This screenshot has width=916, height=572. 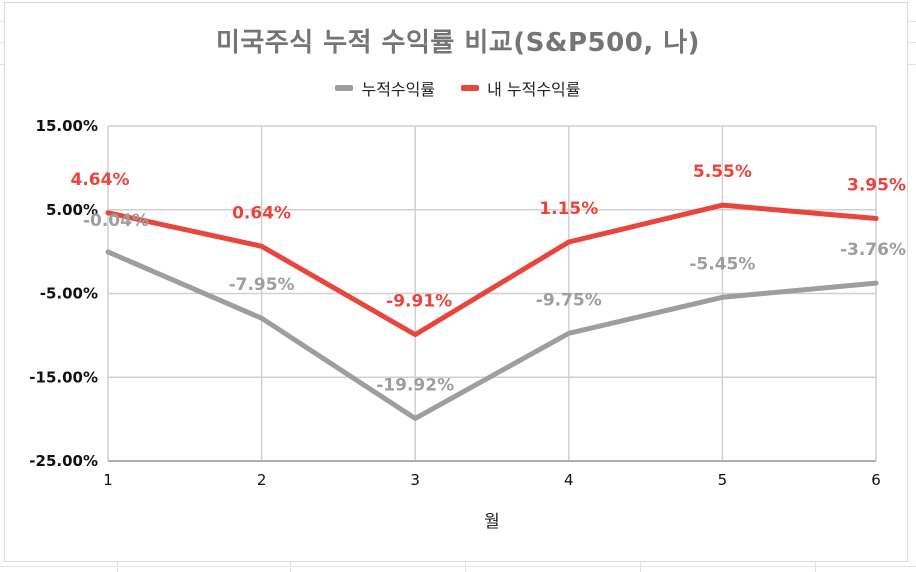 I want to click on data-label-series-2: 0.64%, so click(x=261, y=213).